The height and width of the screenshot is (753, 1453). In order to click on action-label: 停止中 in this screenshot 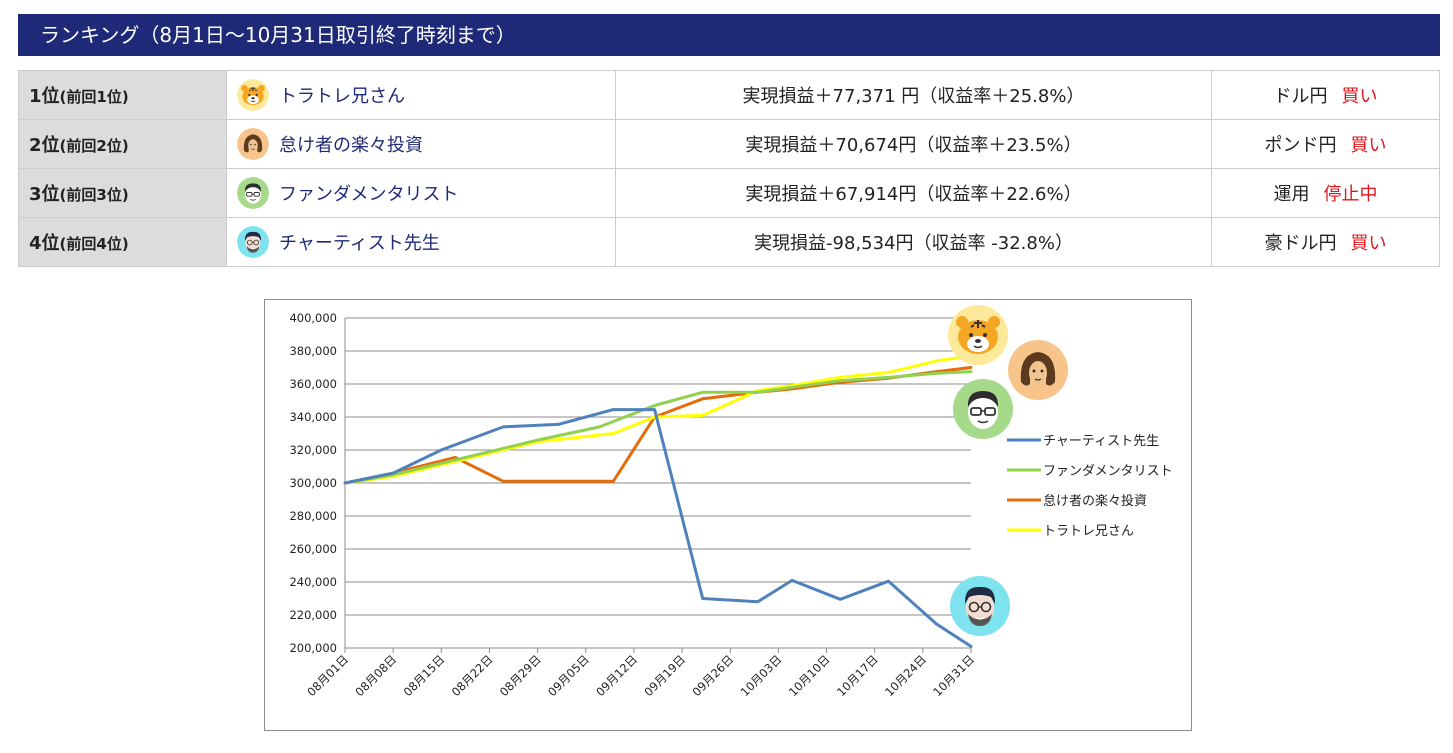, I will do `click(1350, 194)`.